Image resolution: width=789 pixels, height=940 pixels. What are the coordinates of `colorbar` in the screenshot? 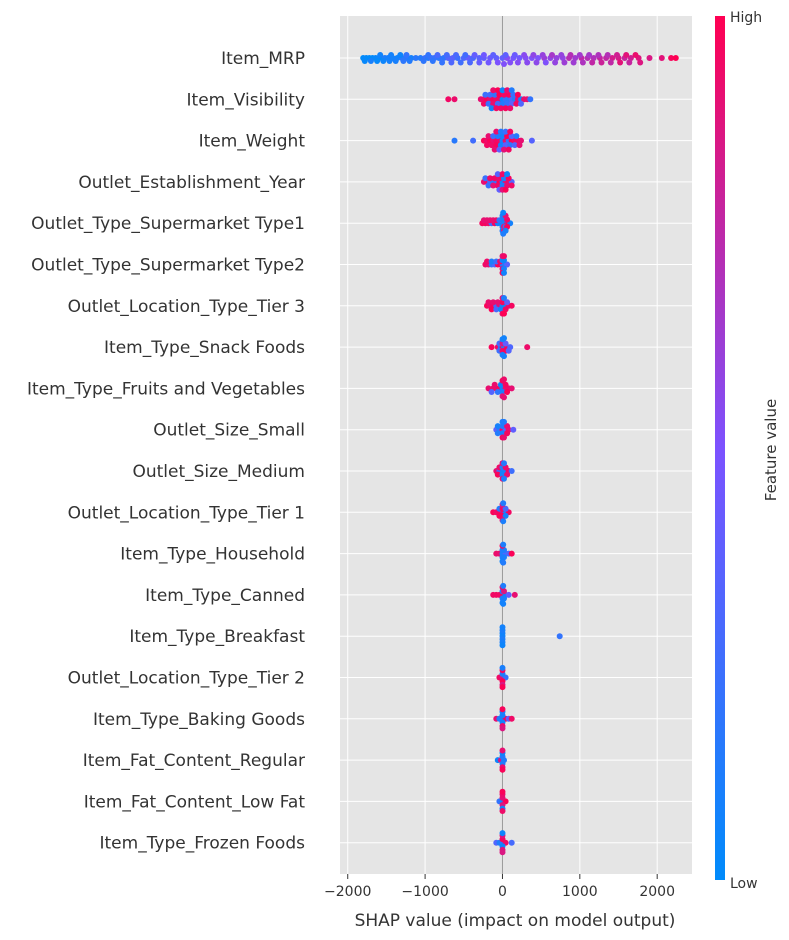 It's located at (720, 448).